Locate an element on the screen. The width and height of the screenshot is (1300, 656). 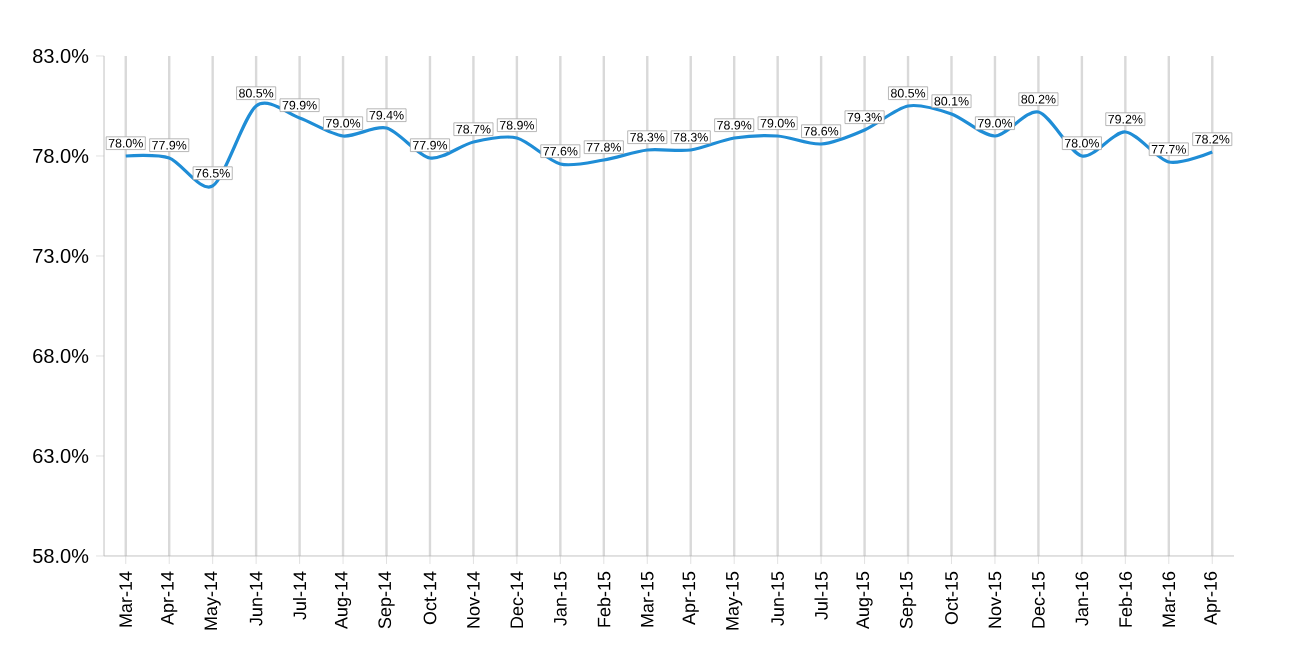
x-tick-label: Nov-15 is located at coordinates (995, 599).